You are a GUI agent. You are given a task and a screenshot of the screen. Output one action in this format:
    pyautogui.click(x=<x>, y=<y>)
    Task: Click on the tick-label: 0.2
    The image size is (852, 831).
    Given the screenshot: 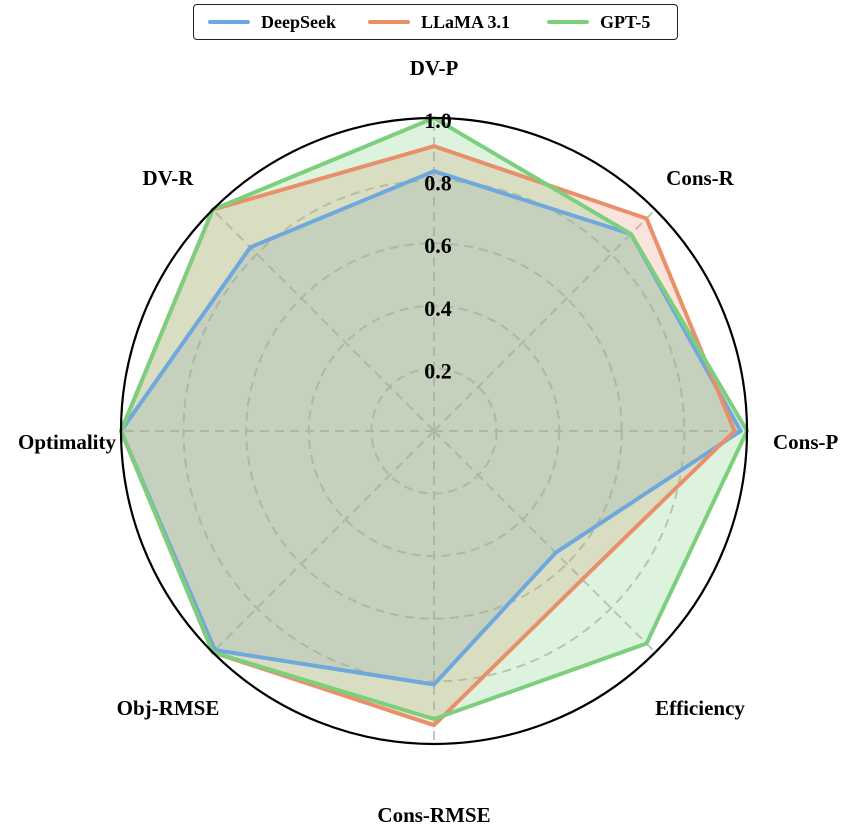 What is the action you would take?
    pyautogui.click(x=438, y=370)
    